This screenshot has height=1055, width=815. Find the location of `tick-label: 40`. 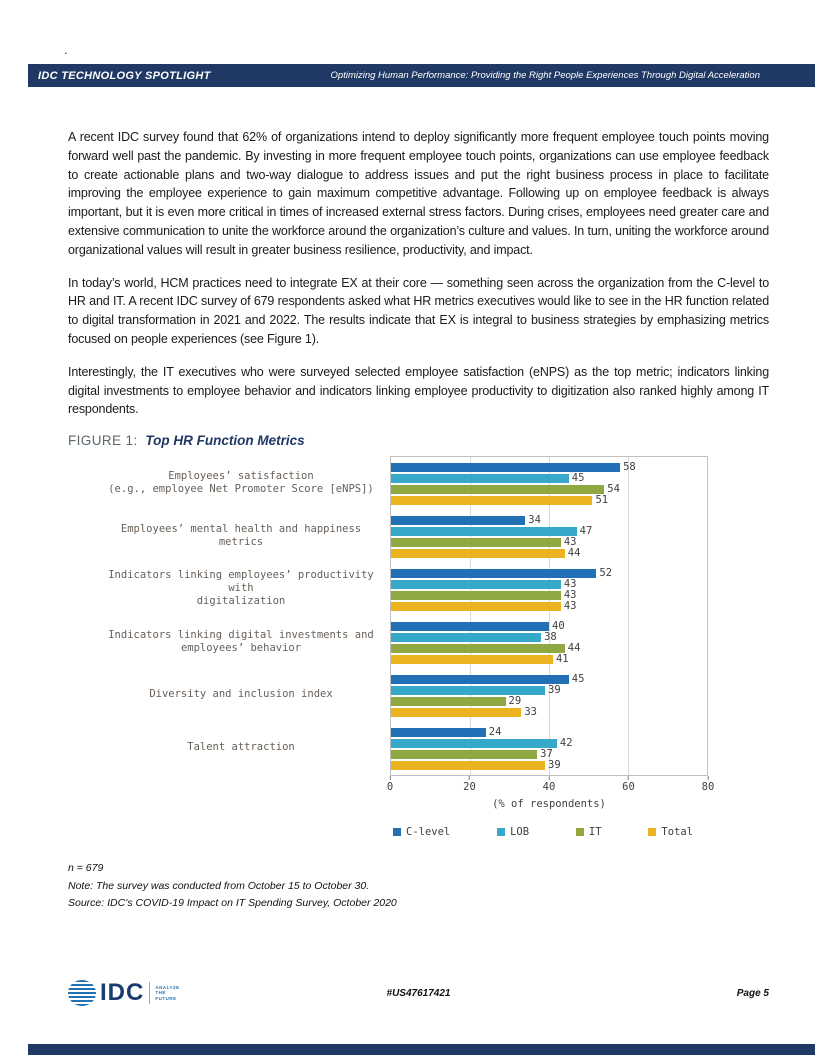

tick-label: 40 is located at coordinates (549, 787).